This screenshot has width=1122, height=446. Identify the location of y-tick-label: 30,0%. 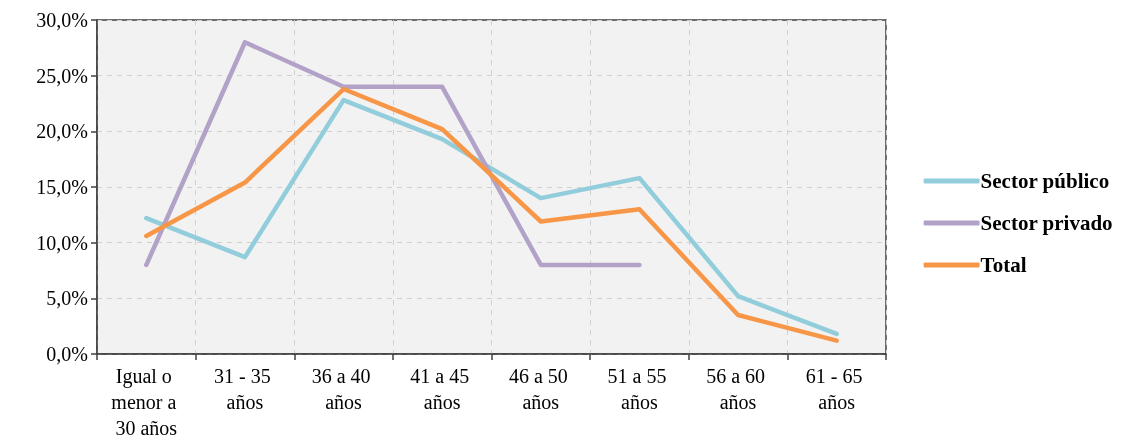
(62, 20).